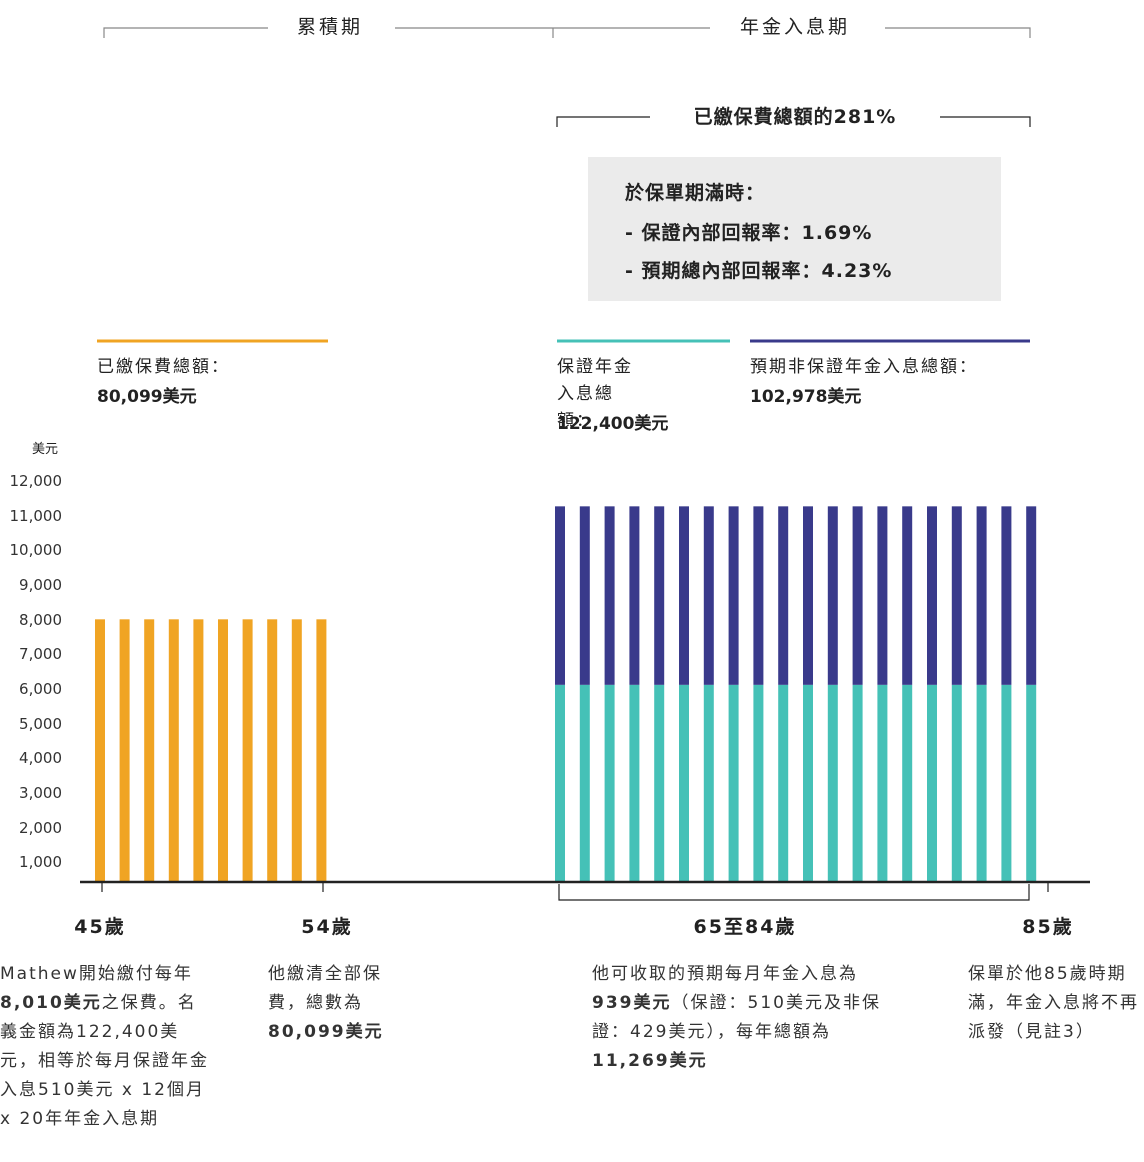 This screenshot has width=1144, height=1162. I want to click on note-highlight: 939美元, so click(632, 1003).